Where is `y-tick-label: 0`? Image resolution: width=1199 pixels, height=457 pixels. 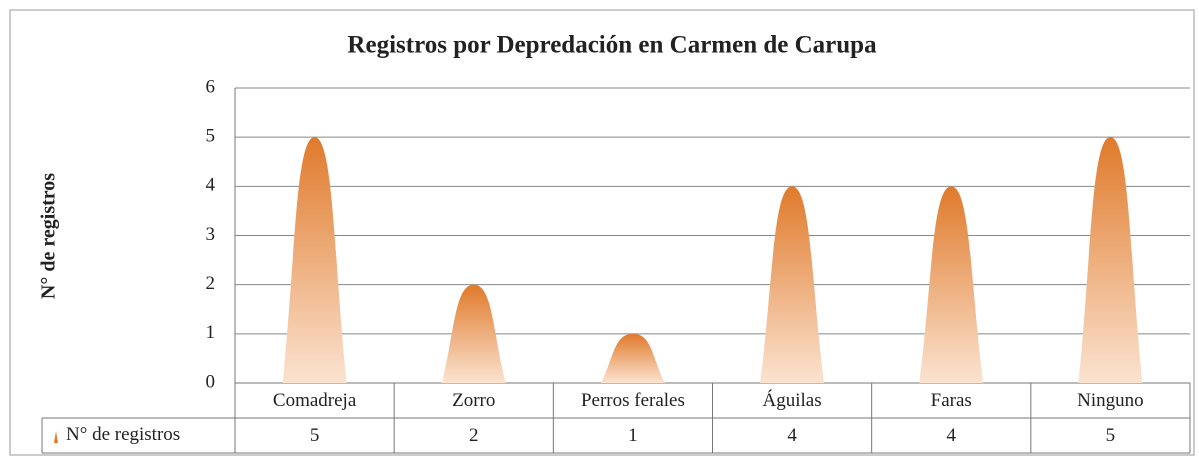 y-tick-label: 0 is located at coordinates (211, 381).